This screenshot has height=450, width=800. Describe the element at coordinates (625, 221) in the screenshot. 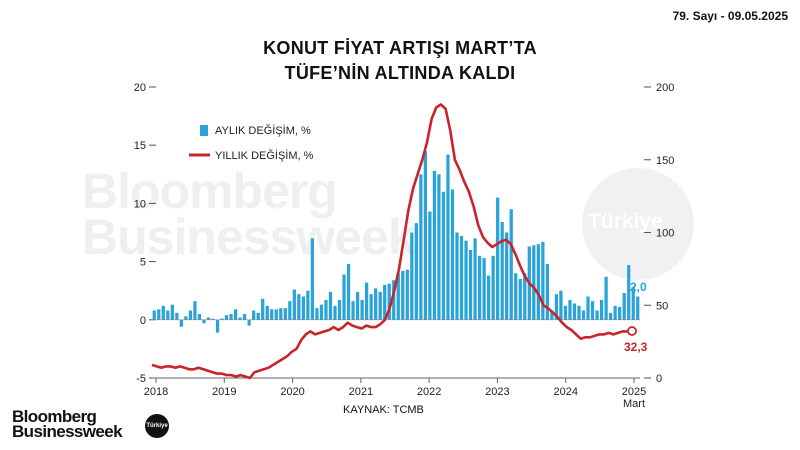

I see `watermark-badge-text: Türkiye` at that location.